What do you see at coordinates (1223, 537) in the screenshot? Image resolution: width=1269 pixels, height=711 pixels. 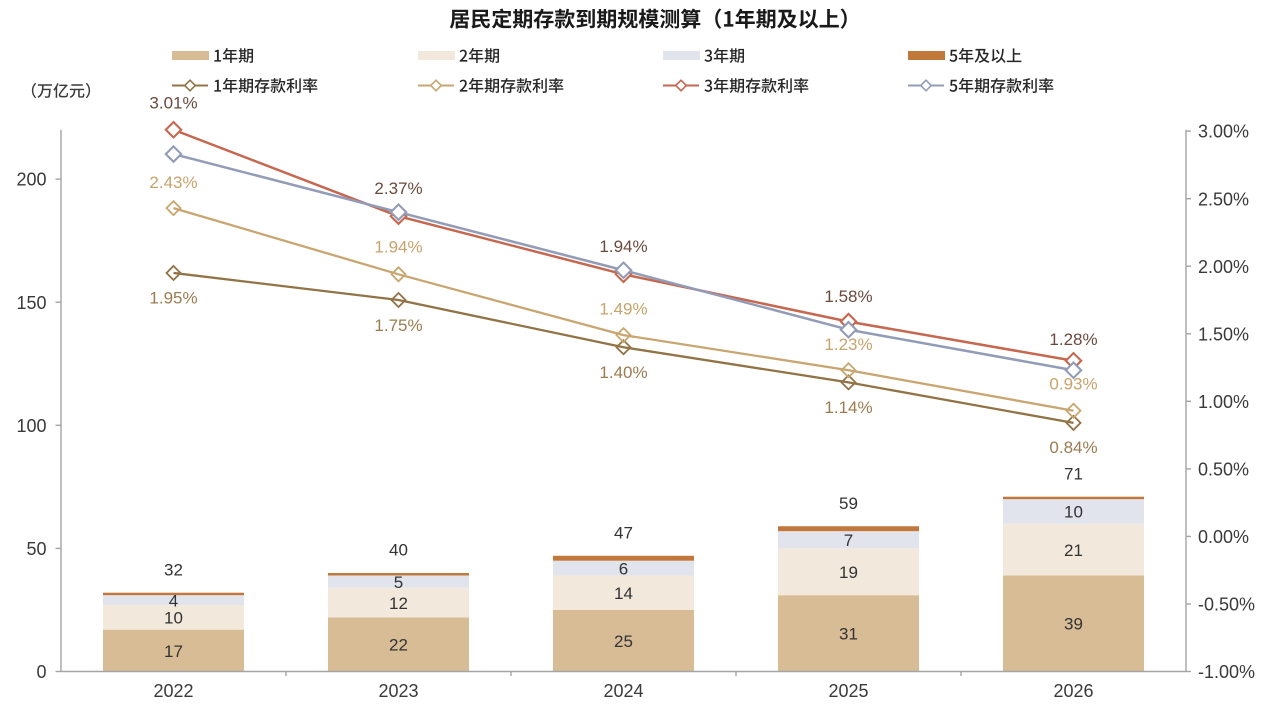 I see `svg-text: 0.00%` at bounding box center [1223, 537].